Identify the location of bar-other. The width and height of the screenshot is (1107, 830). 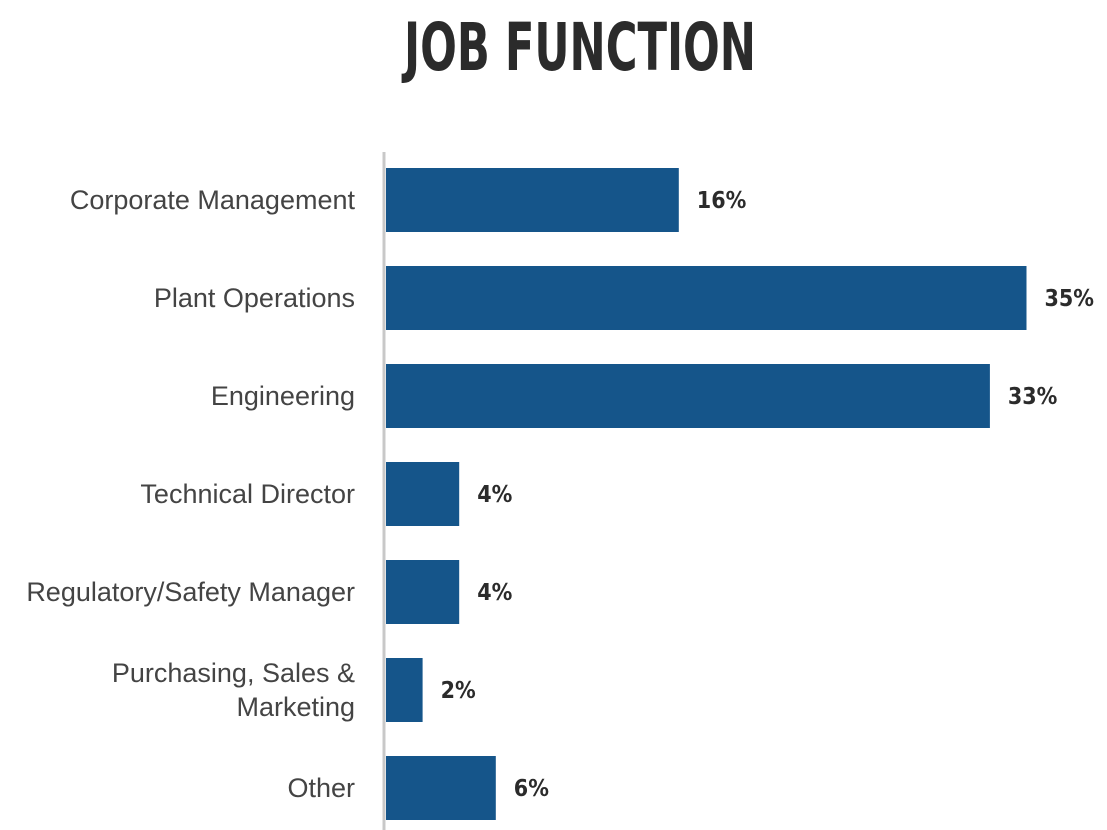
(441, 788).